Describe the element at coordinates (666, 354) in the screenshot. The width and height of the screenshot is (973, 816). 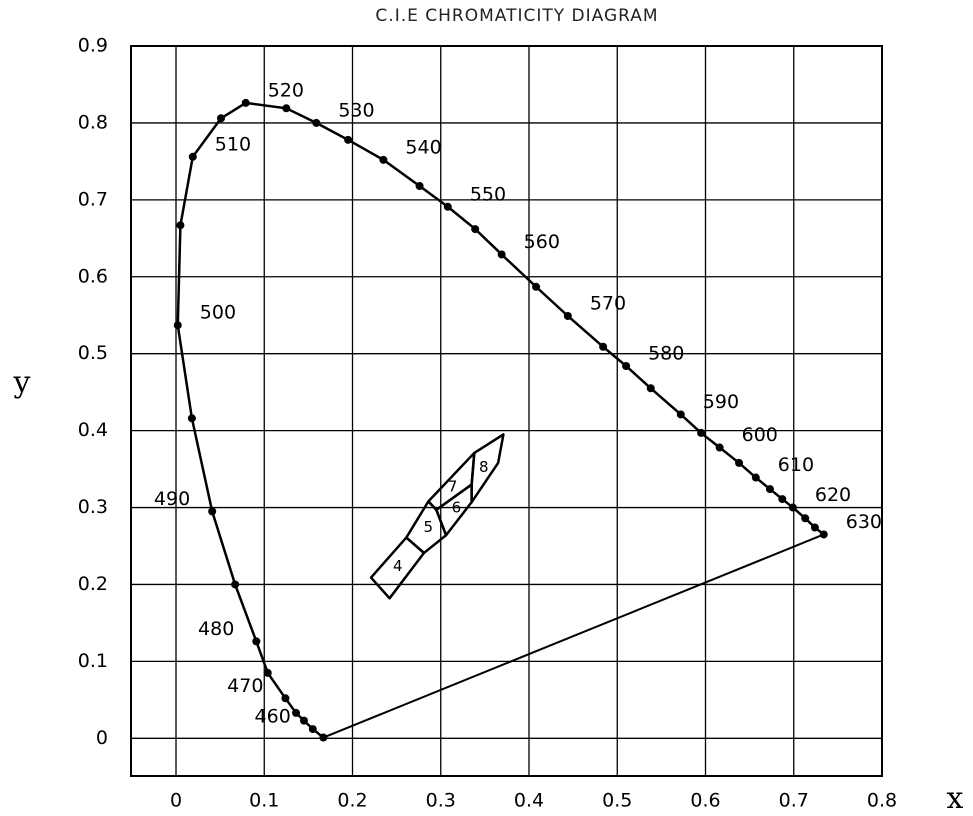
I see `wavelength-label: 580` at that location.